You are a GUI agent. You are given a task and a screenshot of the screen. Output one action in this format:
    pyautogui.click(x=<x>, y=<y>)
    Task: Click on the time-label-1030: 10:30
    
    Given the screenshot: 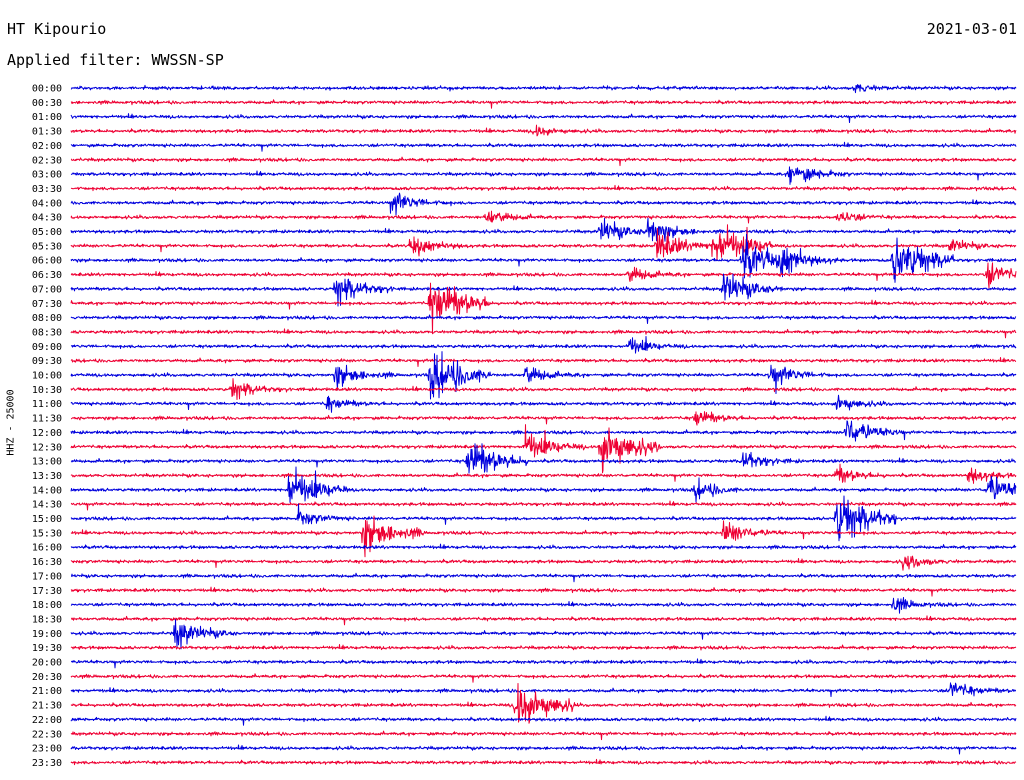 What is the action you would take?
    pyautogui.click(x=47, y=390)
    